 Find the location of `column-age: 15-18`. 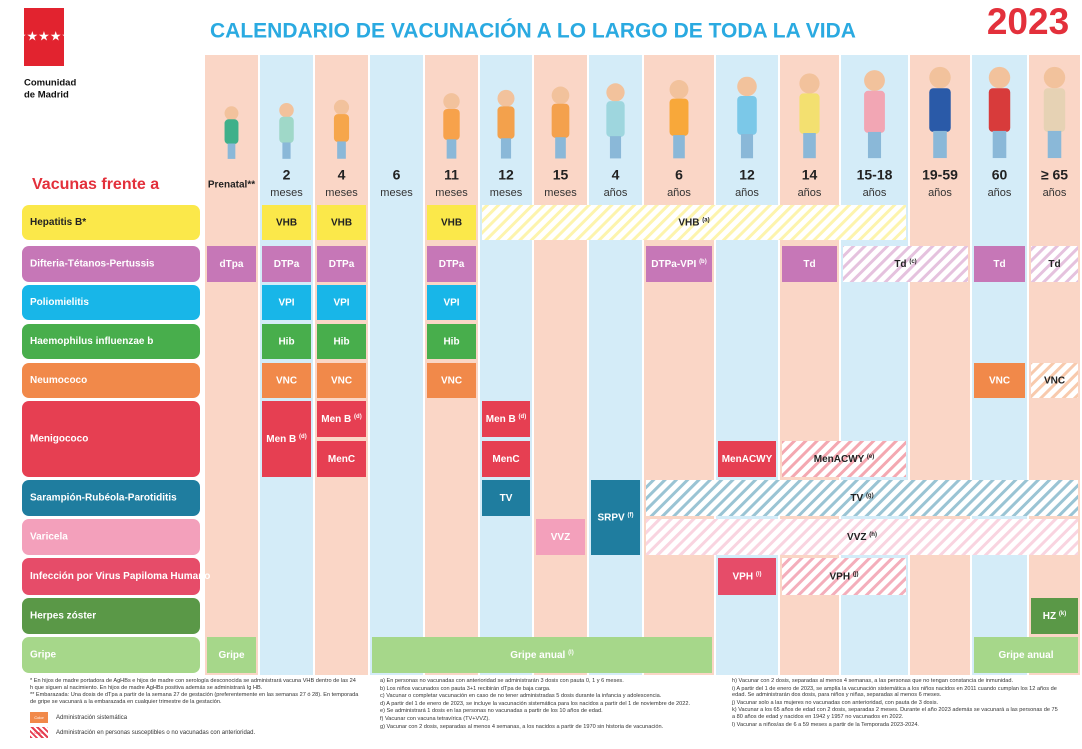

column-age: 15-18 is located at coordinates (875, 175).